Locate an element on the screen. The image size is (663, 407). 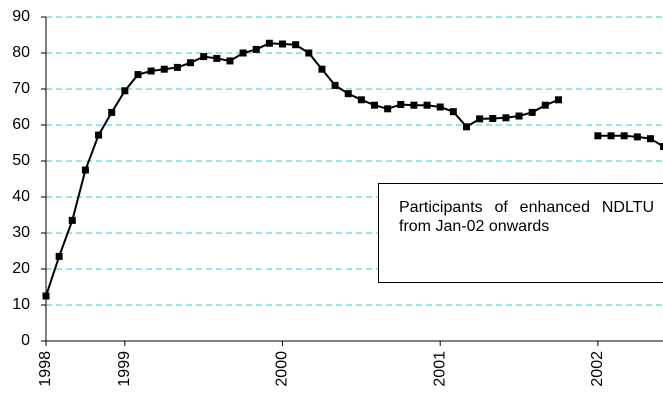
y-tick-label: 90 is located at coordinates (21, 16).